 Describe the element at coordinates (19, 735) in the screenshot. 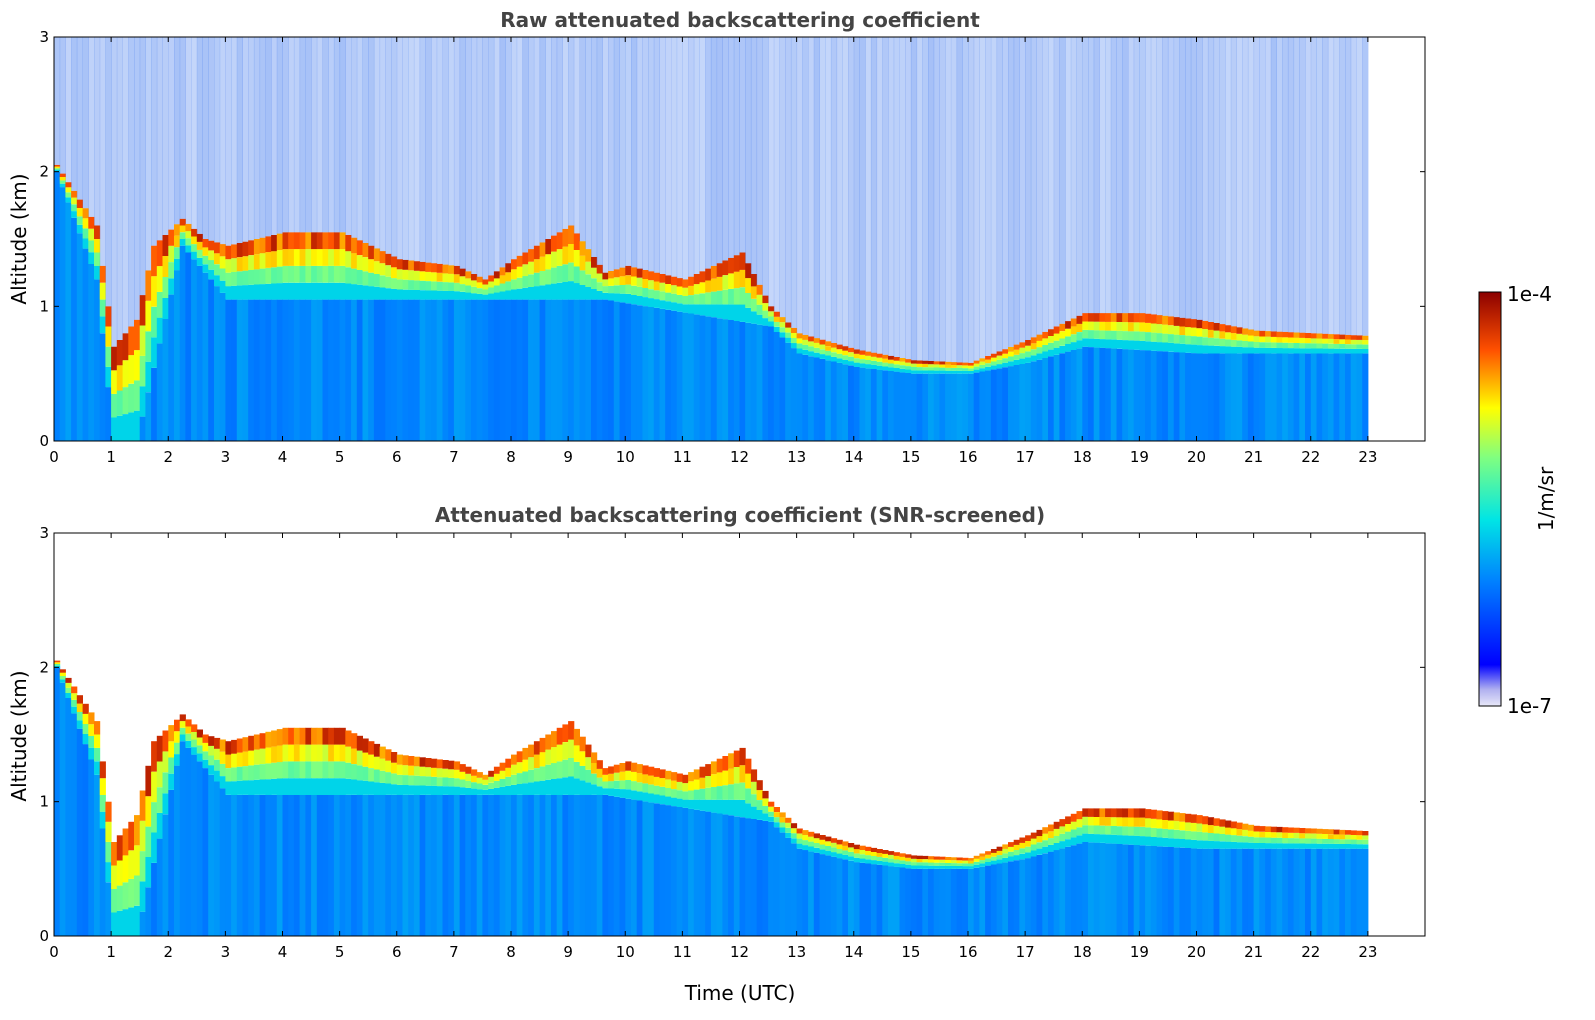

I see `y-axis-label: Altitude (km)` at that location.